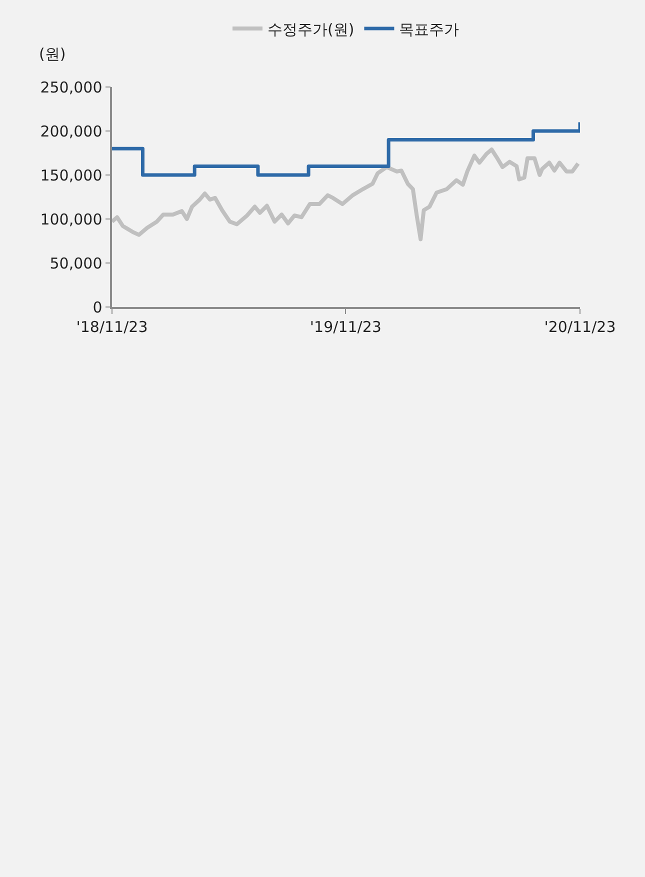  I want to click on y-tick-label: 150,000, so click(71, 175).